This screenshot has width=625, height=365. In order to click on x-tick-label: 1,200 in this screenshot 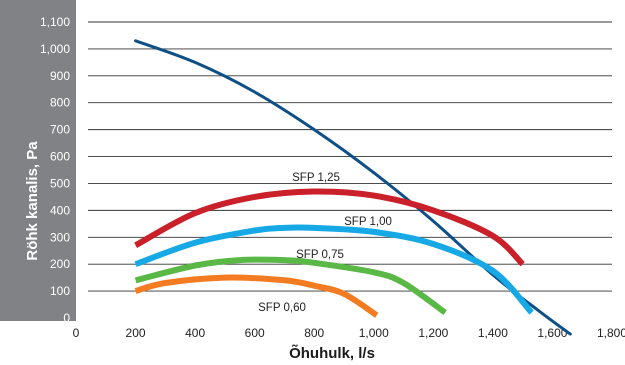, I will do `click(433, 333)`.